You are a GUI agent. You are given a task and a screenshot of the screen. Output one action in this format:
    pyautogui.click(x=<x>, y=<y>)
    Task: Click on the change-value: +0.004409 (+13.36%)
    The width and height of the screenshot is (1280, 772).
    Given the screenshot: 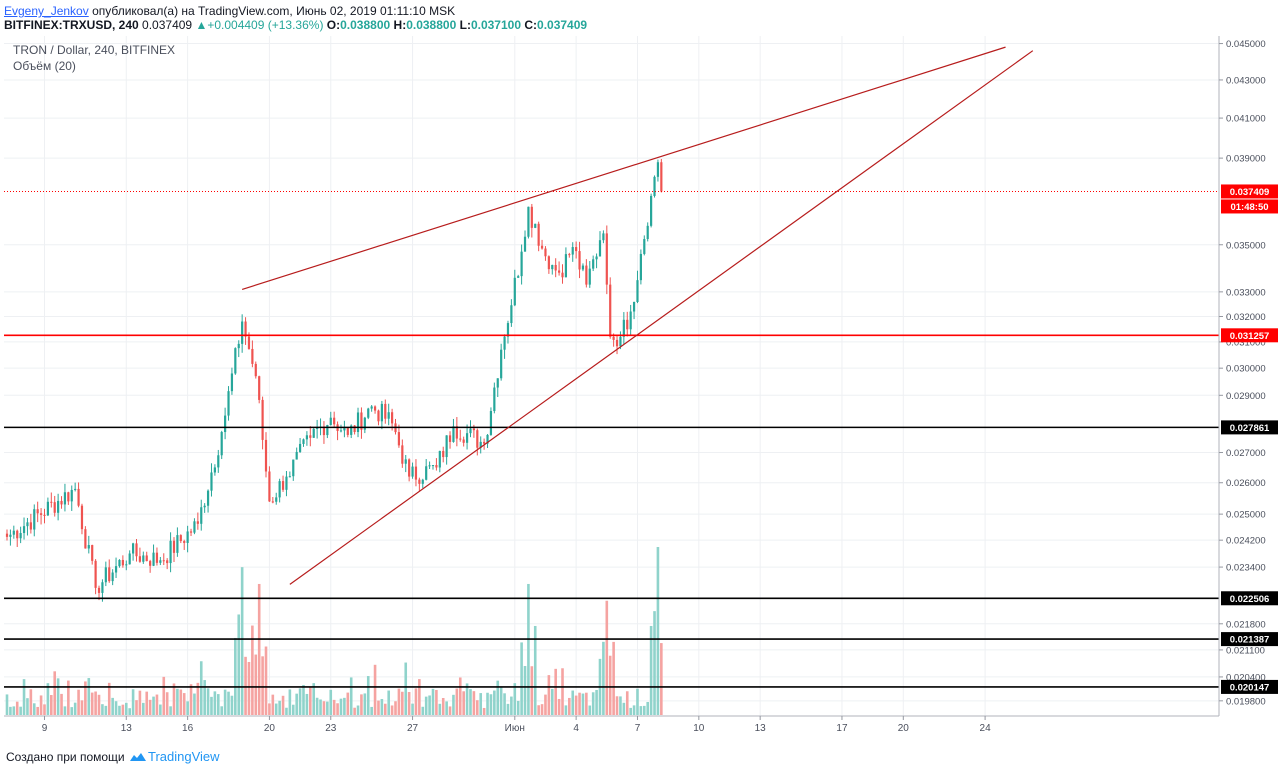 What is the action you would take?
    pyautogui.click(x=265, y=25)
    